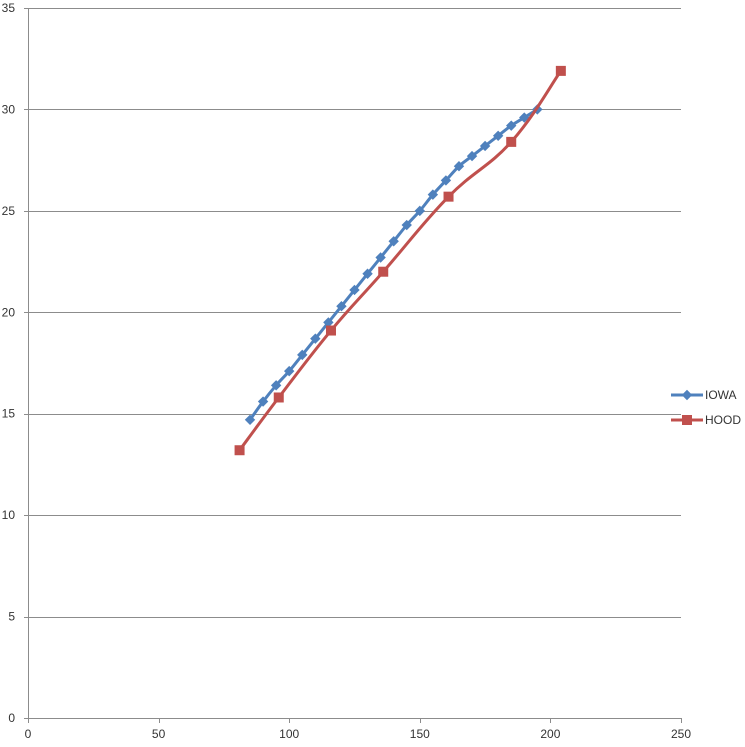  Describe the element at coordinates (704, 395) in the screenshot. I see `legend-entry-iowa: IOWA` at that location.